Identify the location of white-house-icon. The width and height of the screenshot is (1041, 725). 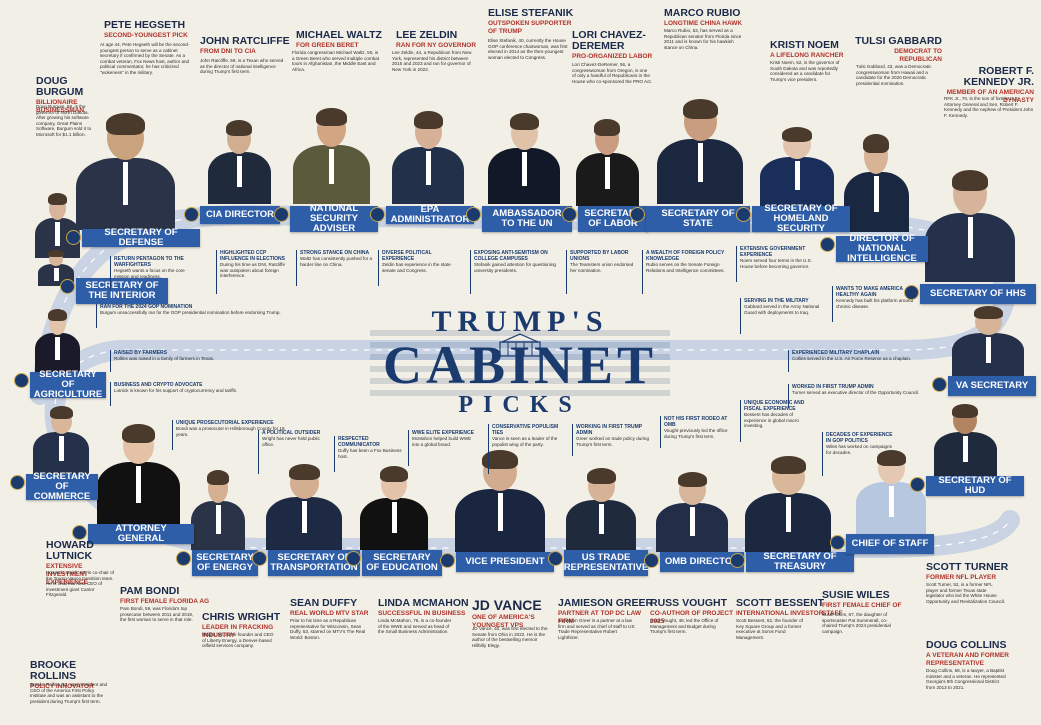
(520, 345).